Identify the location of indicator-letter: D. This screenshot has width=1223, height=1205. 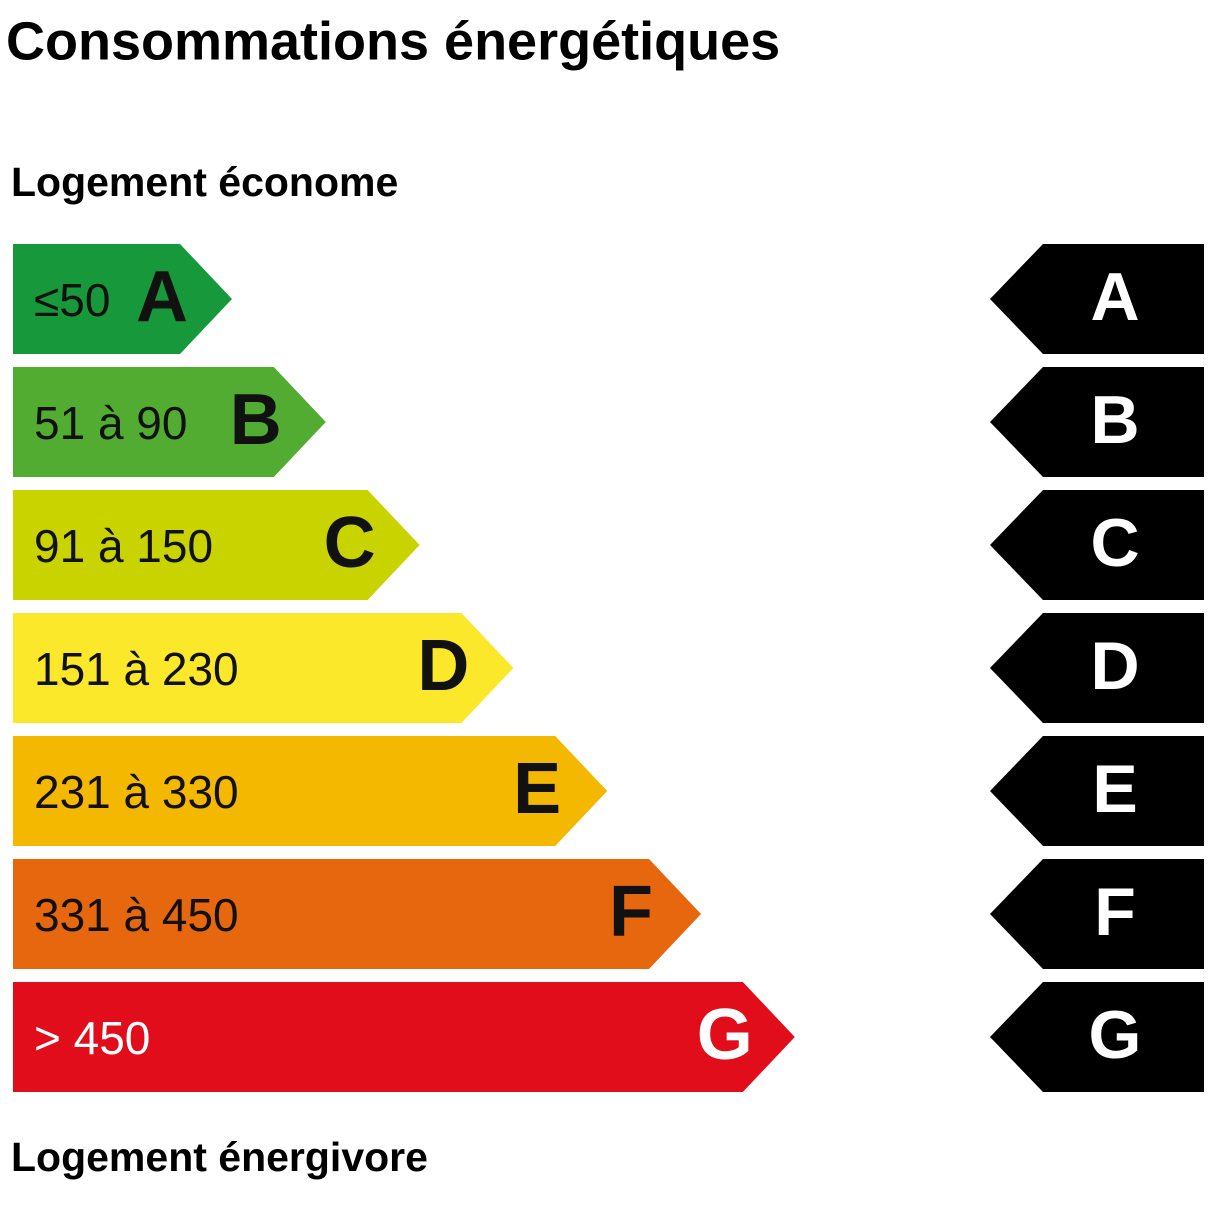
(1114, 666).